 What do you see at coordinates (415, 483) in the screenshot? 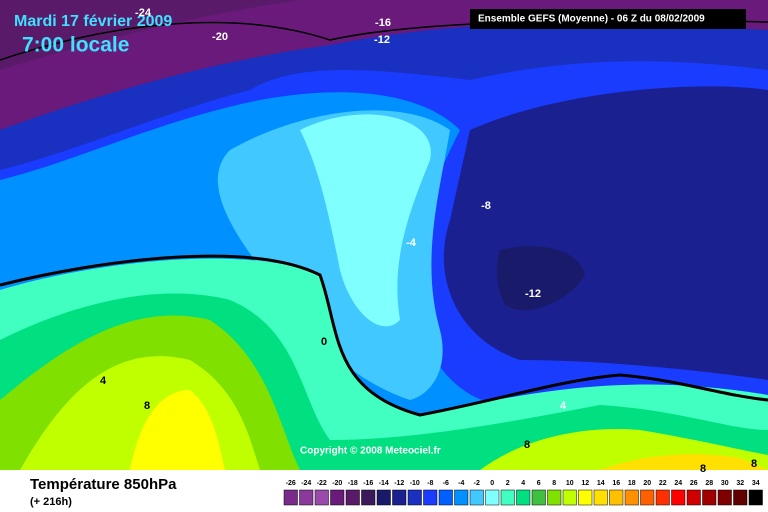
I see `colorbar-label: -10` at bounding box center [415, 483].